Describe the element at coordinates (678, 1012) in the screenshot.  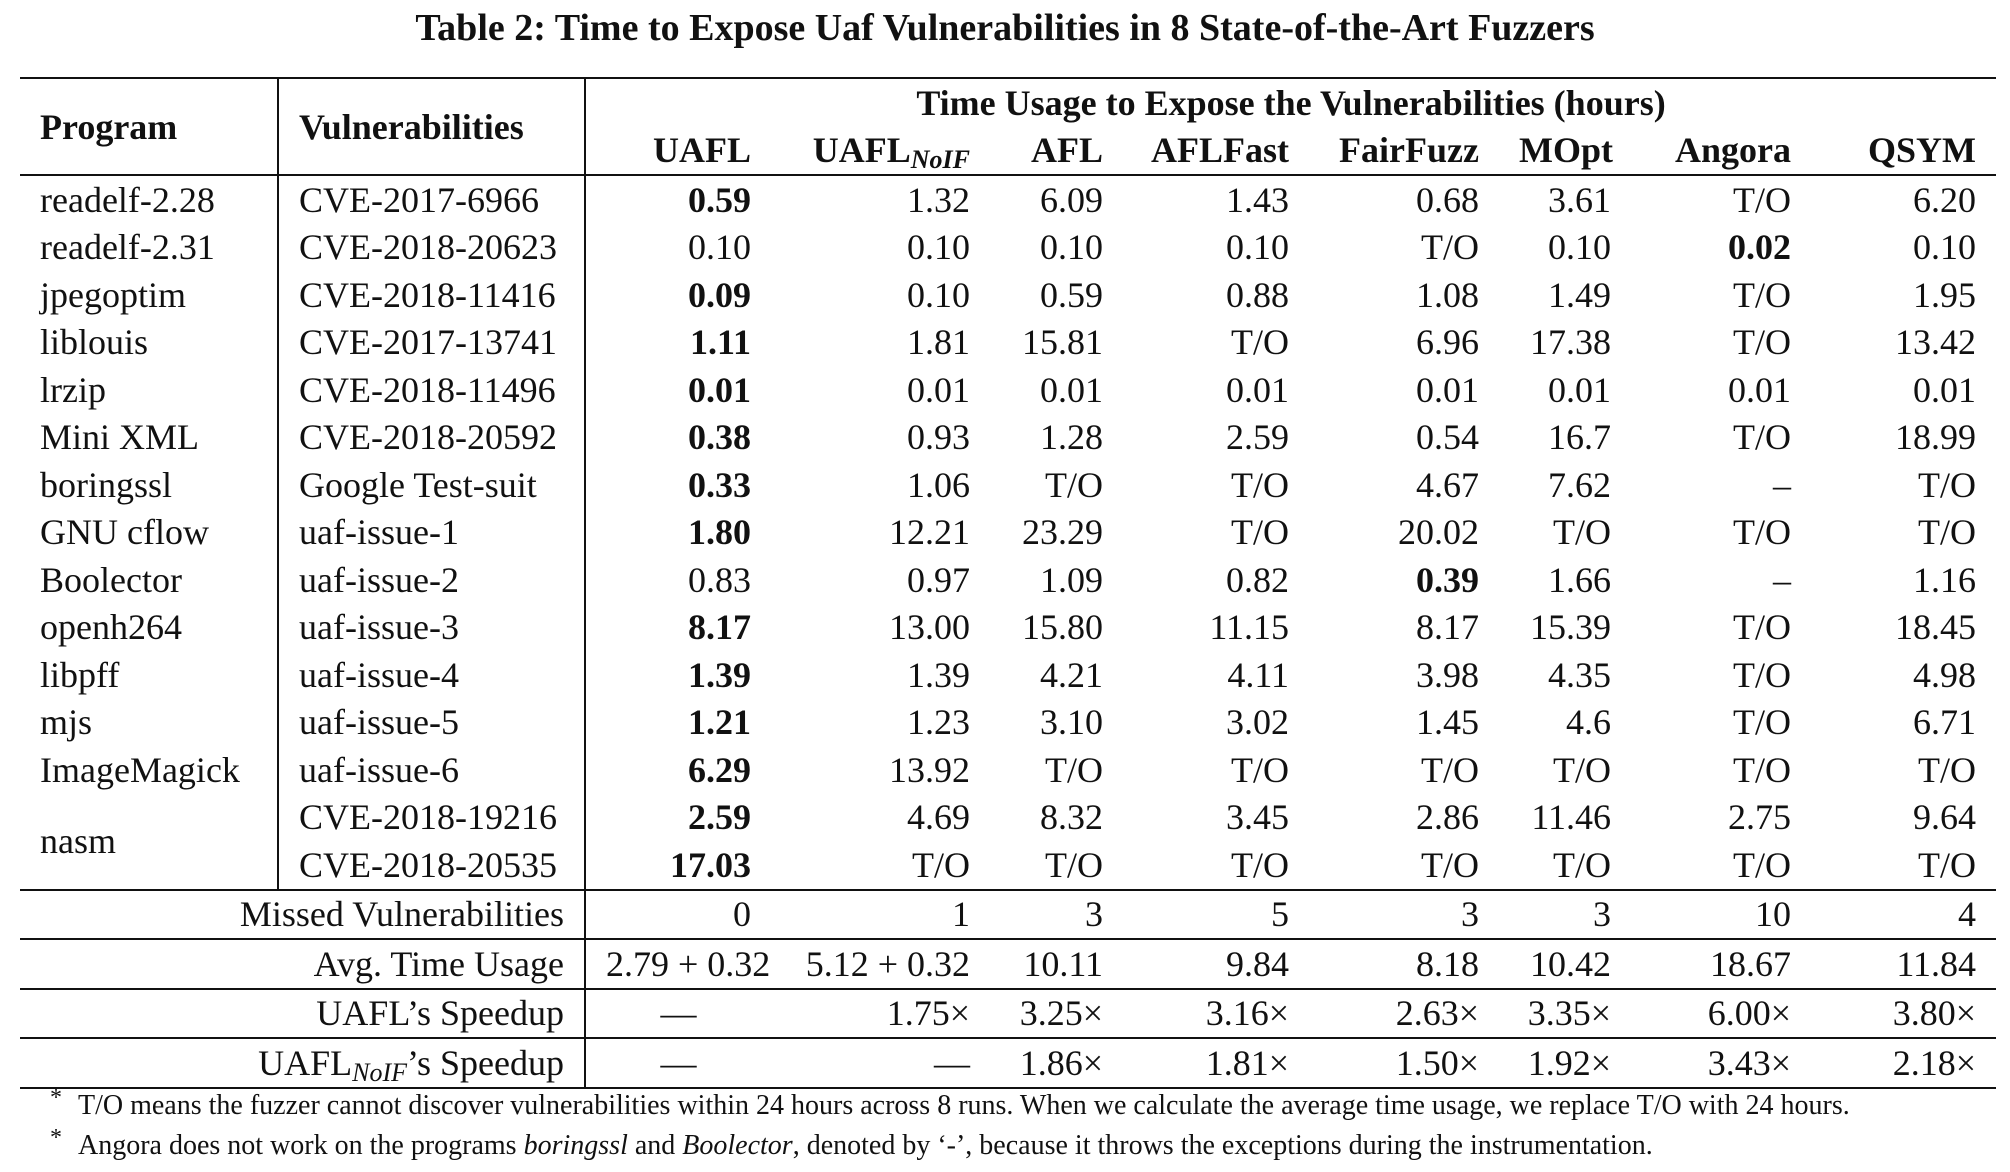
I see `summary-cell: —` at that location.